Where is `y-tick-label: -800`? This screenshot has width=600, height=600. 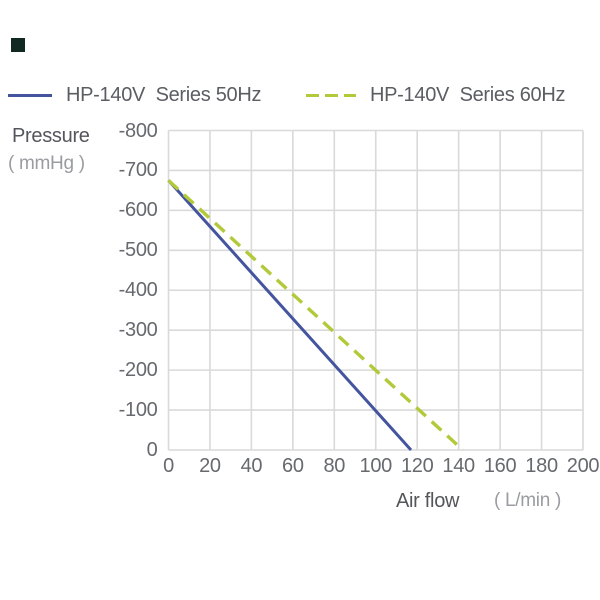
y-tick-label: -800 is located at coordinates (138, 130).